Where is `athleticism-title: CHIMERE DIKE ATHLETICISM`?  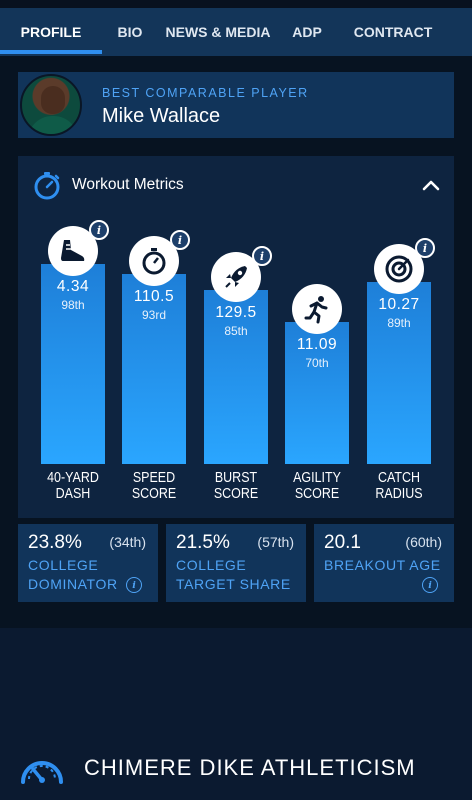 athleticism-title: CHIMERE DIKE ATHLETICISM is located at coordinates (250, 767).